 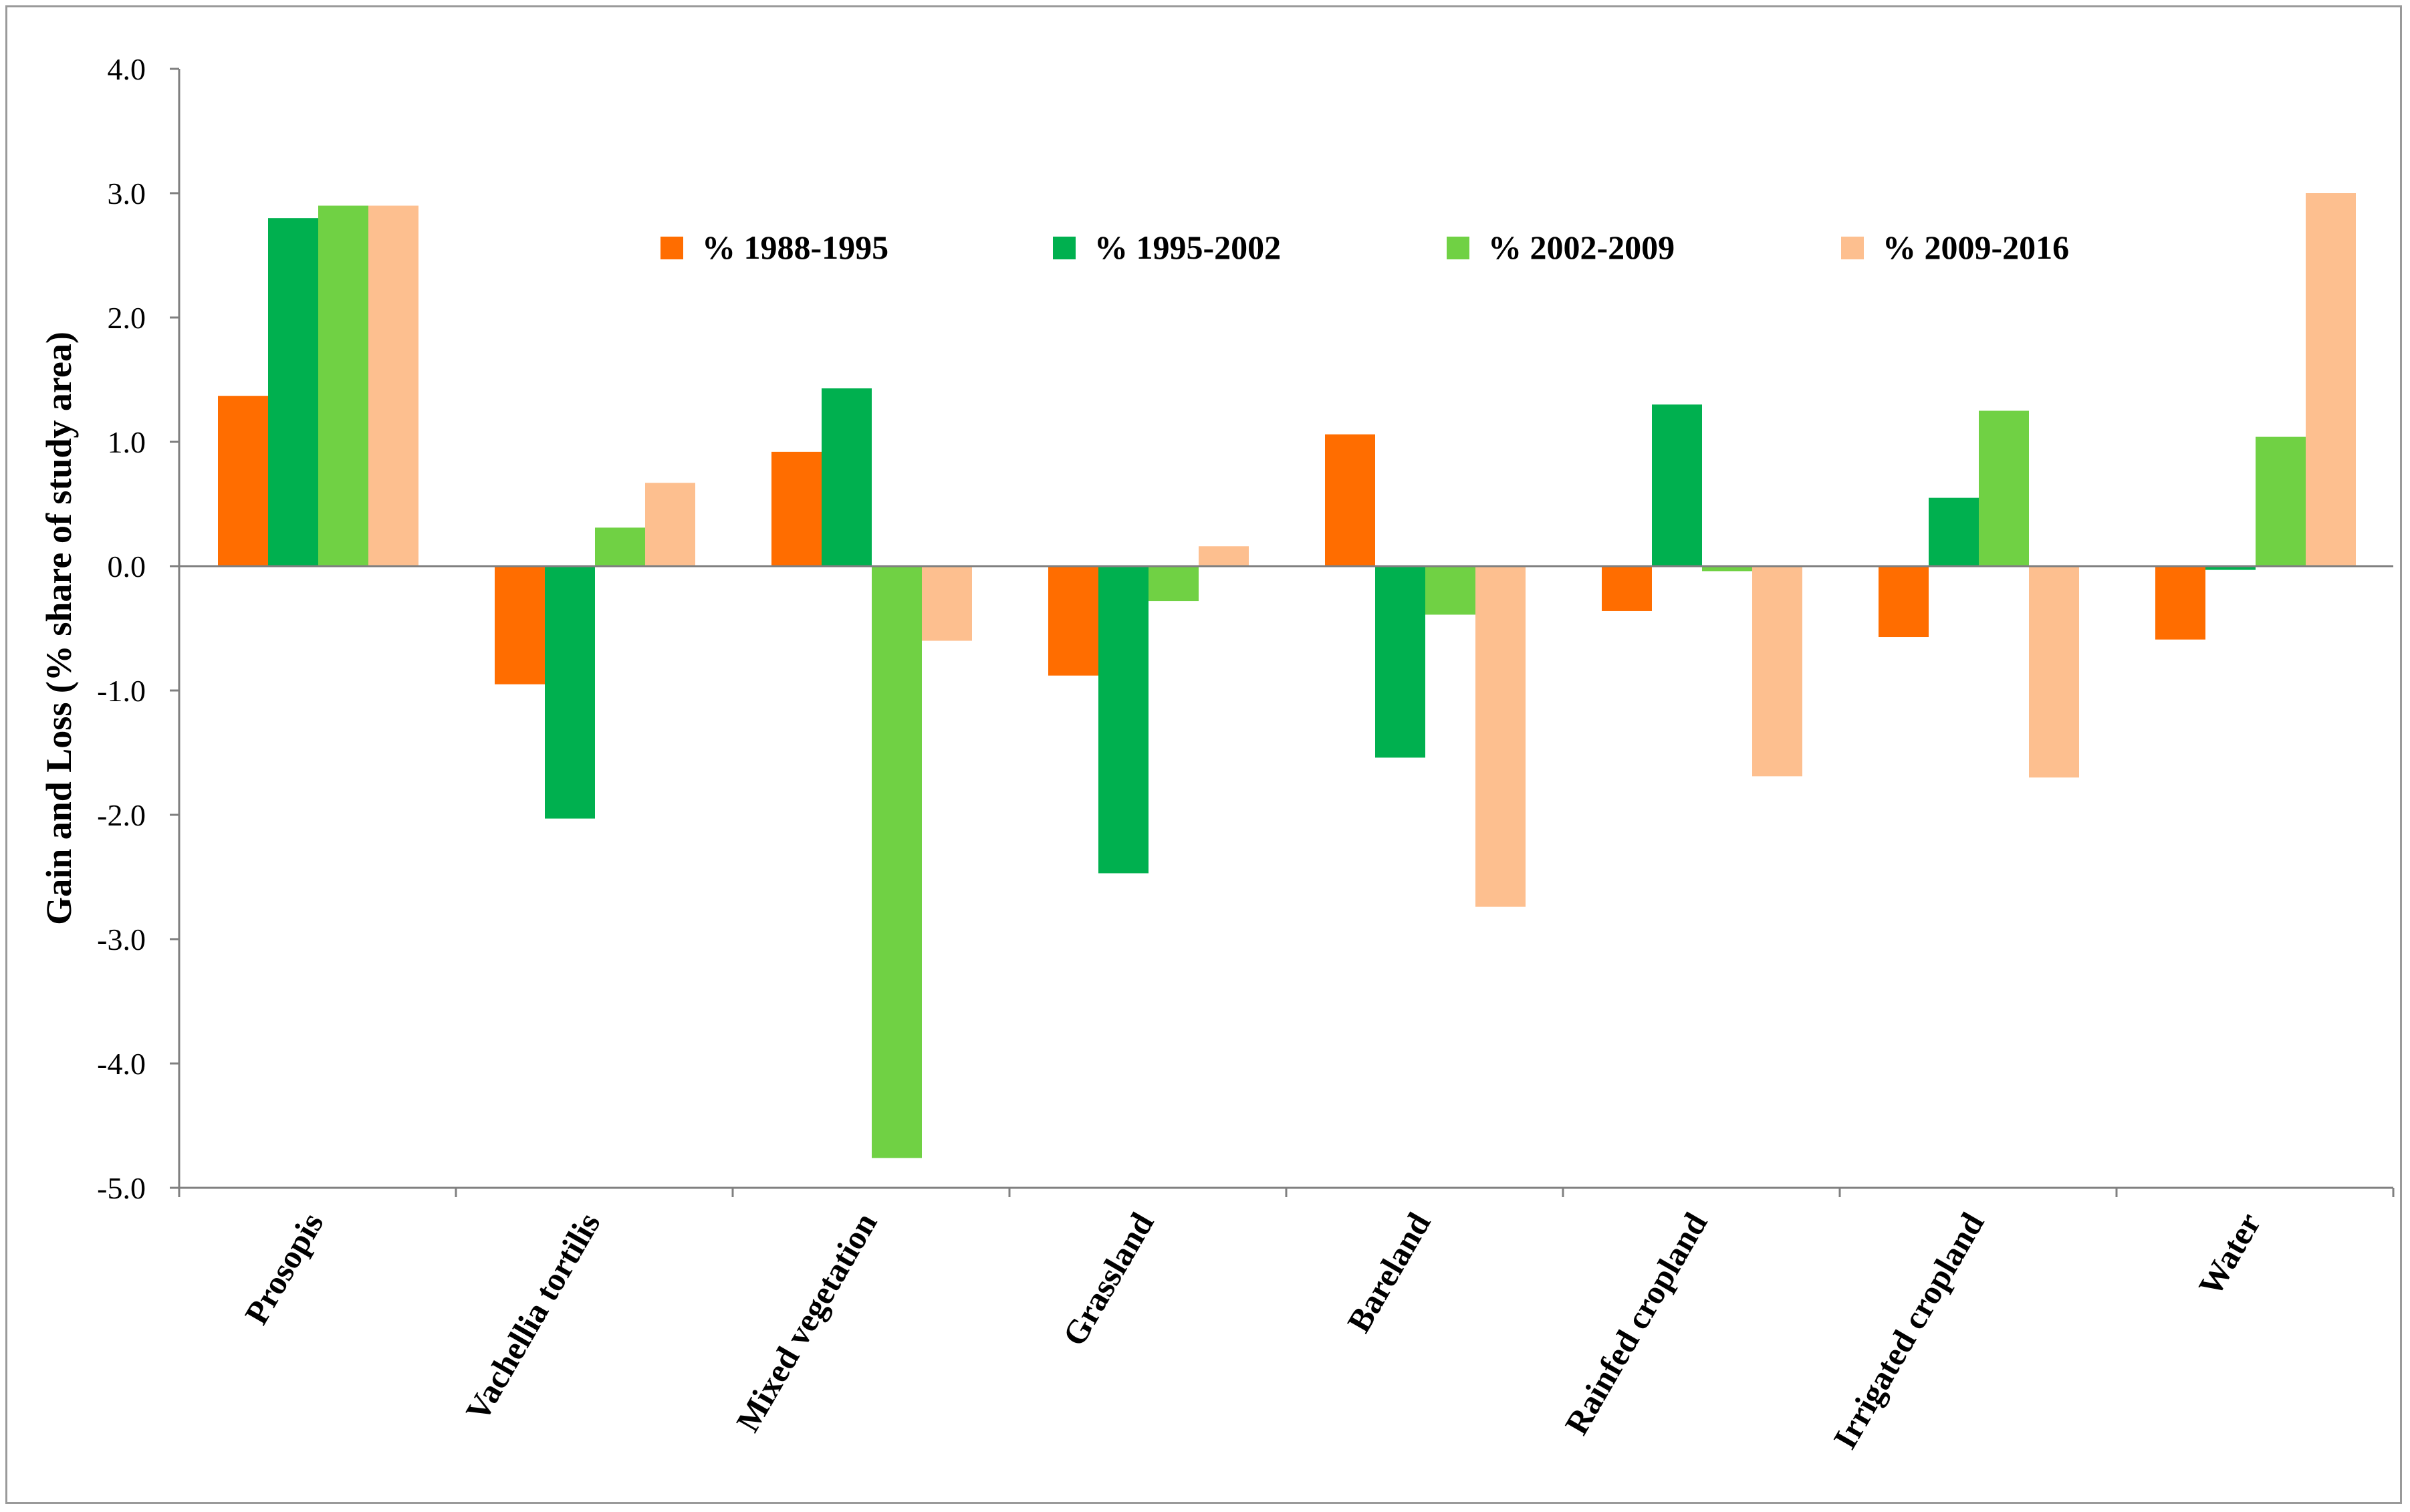 What do you see at coordinates (532, 1317) in the screenshot?
I see `category-label-vachellia-tortilis: Vachellia tortilis` at bounding box center [532, 1317].